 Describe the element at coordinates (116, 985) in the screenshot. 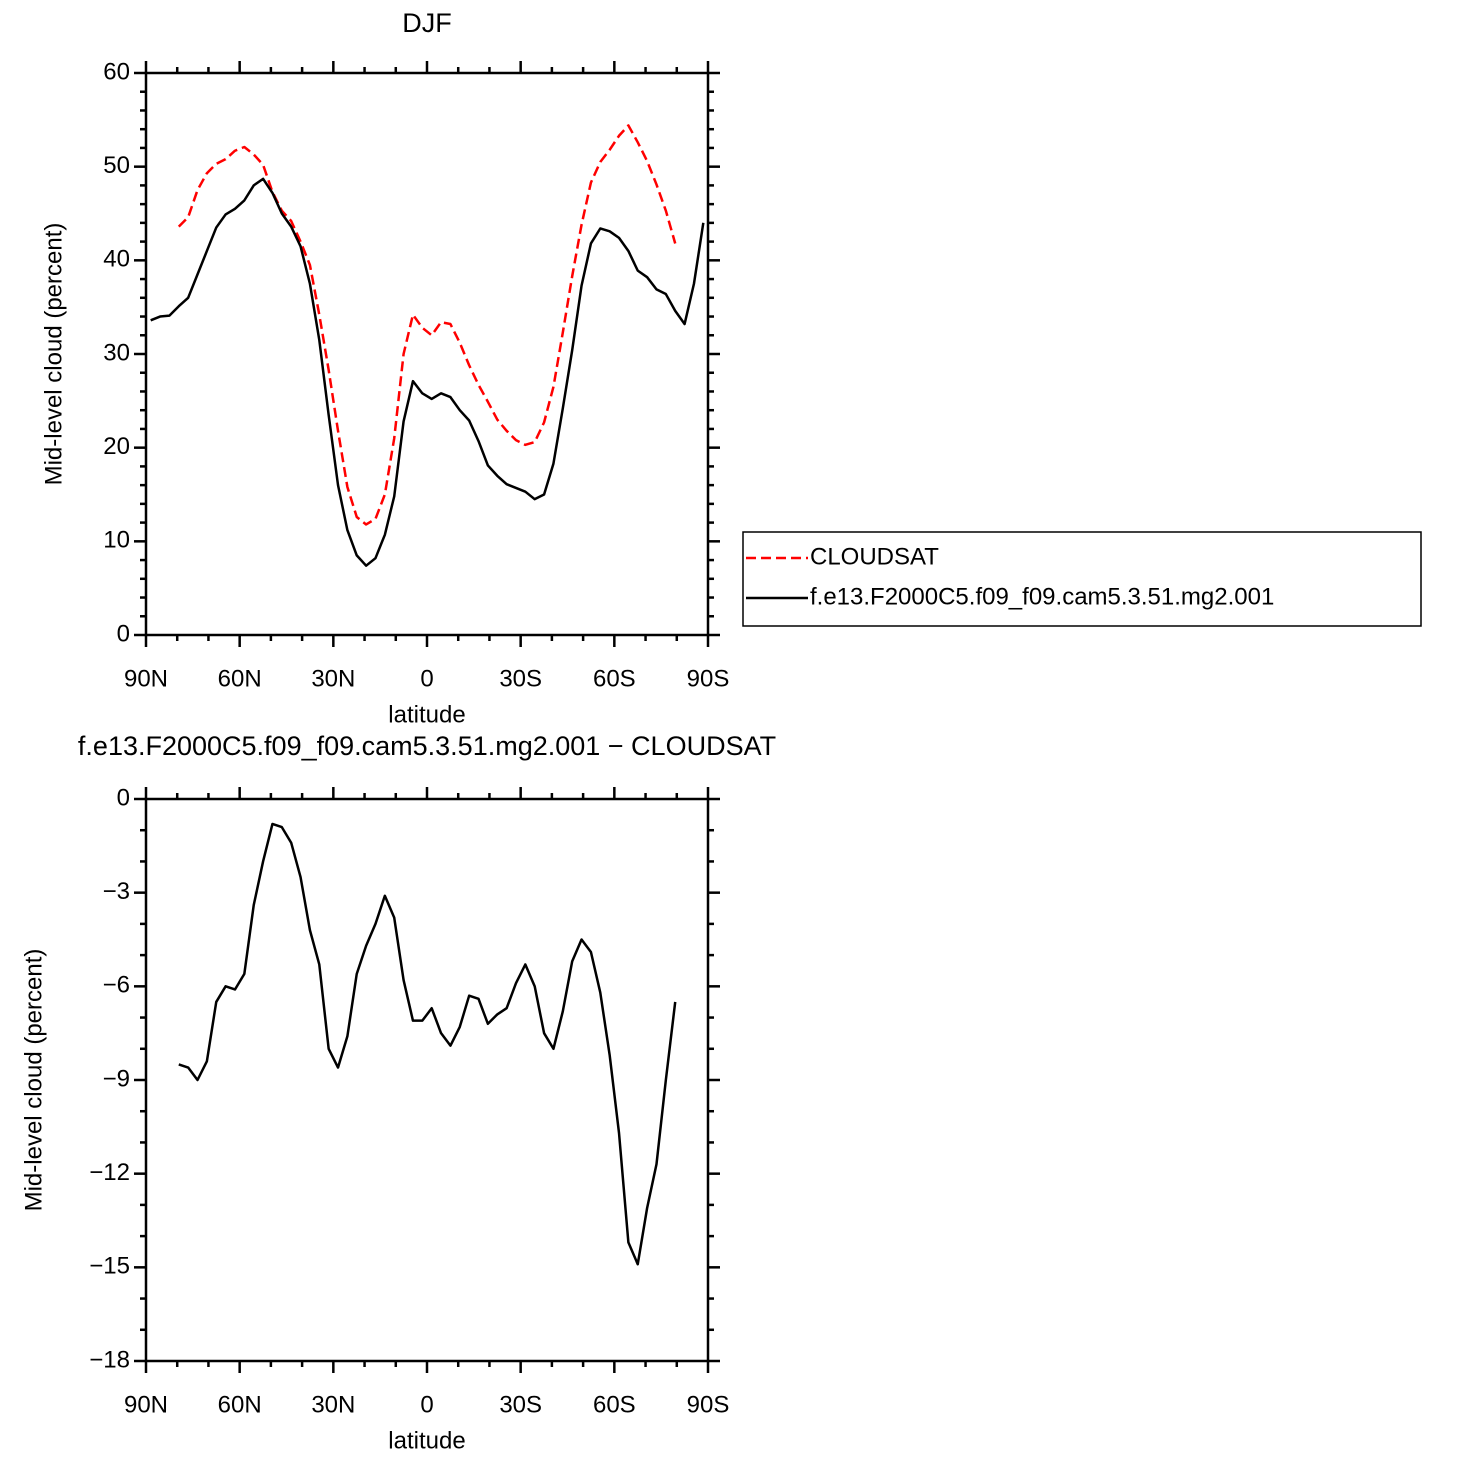

I see `y-tick-label: −6` at that location.